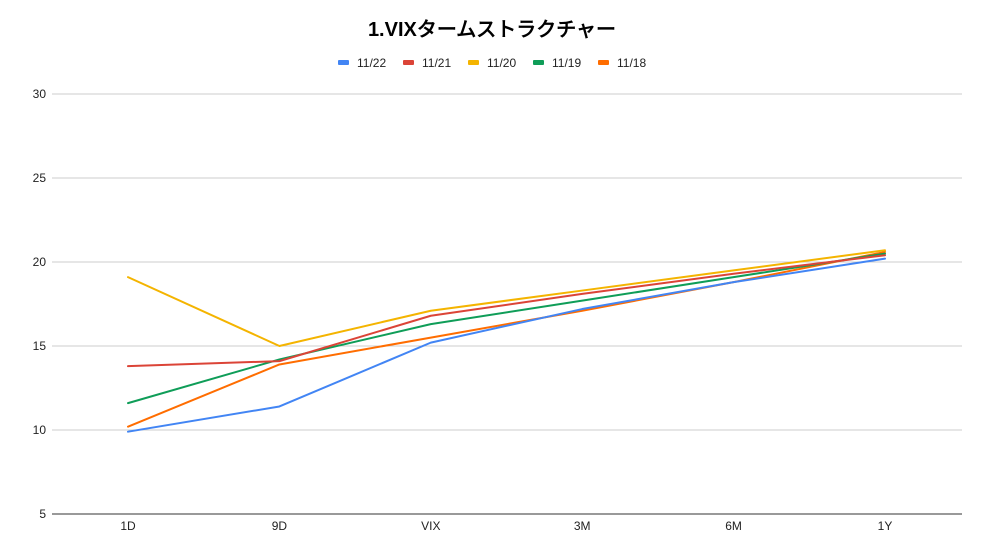 This screenshot has width=985, height=559. I want to click on x-axis-ticks: 1D 9D VIX 3M 6M 1Y, so click(506, 526).